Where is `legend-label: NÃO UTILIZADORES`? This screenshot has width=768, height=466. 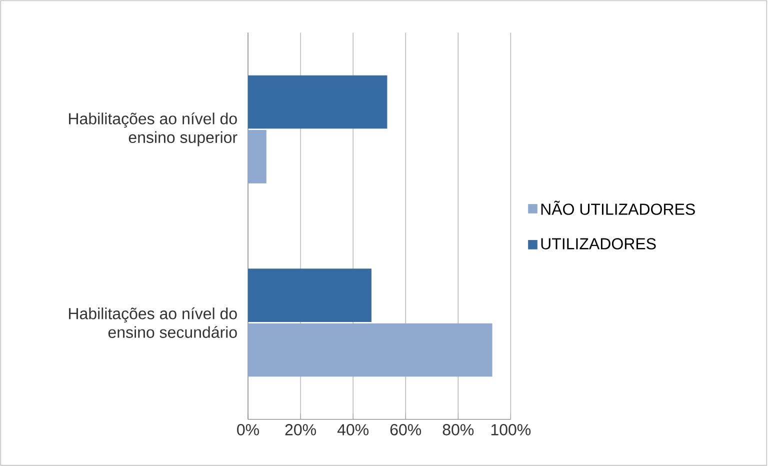
legend-label: NÃO UTILIZADORES is located at coordinates (618, 207).